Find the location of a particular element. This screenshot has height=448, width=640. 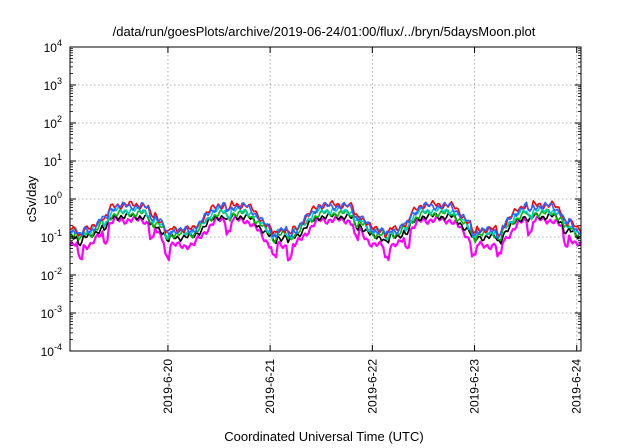

y-tick-label: 10⁻² is located at coordinates (51, 274).